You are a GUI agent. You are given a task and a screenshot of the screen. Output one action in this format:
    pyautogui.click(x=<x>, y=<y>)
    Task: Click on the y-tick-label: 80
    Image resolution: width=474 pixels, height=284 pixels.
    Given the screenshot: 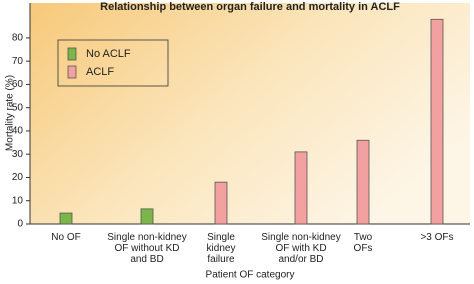 What is the action you would take?
    pyautogui.click(x=18, y=38)
    